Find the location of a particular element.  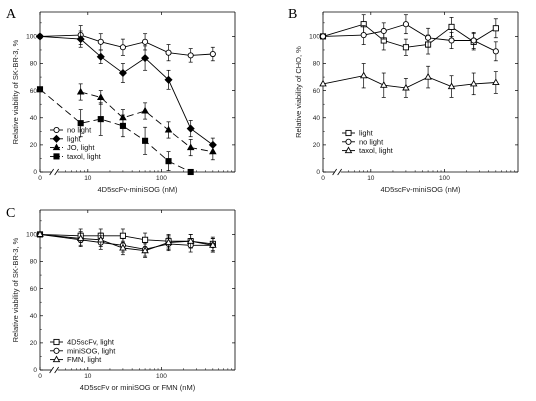

legend-label: JO, light is located at coordinates (81, 147).